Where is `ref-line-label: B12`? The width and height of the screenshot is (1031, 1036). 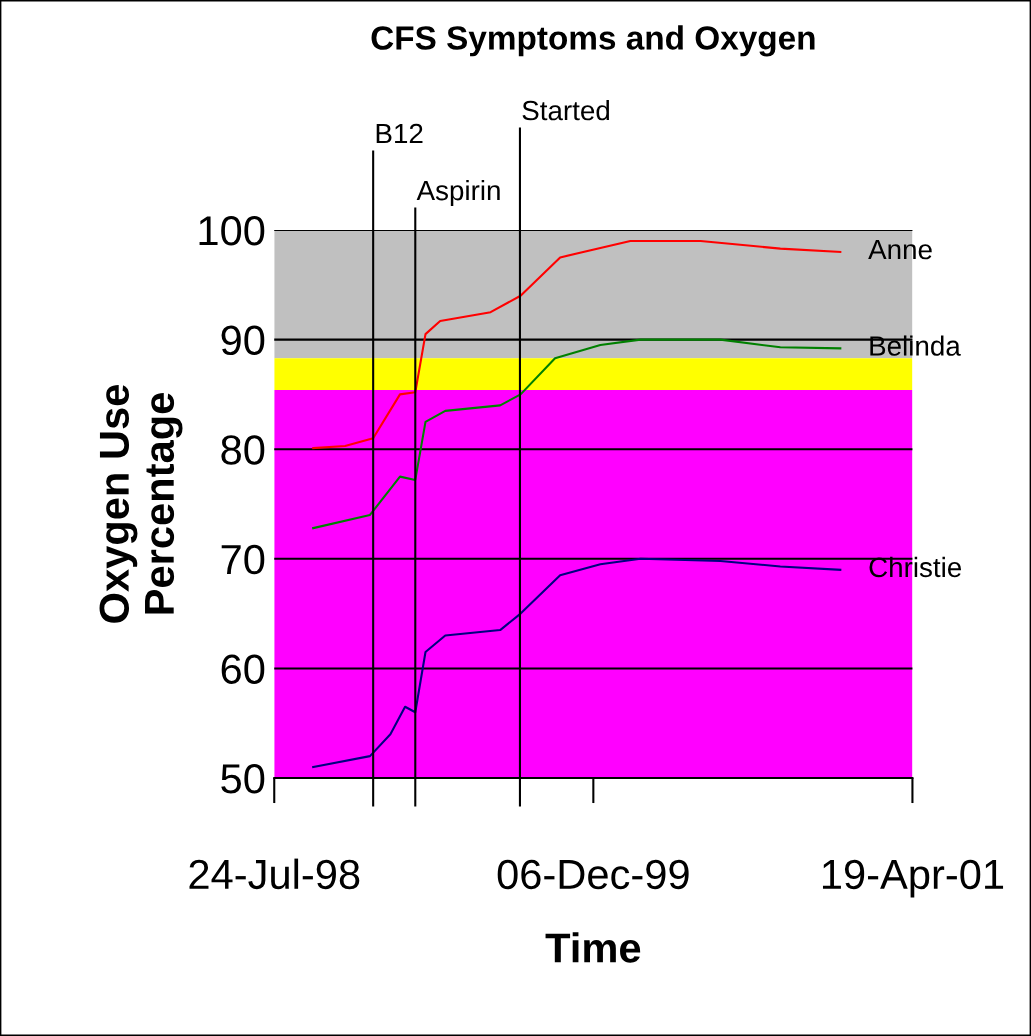
ref-line-label: B12 is located at coordinates (399, 133).